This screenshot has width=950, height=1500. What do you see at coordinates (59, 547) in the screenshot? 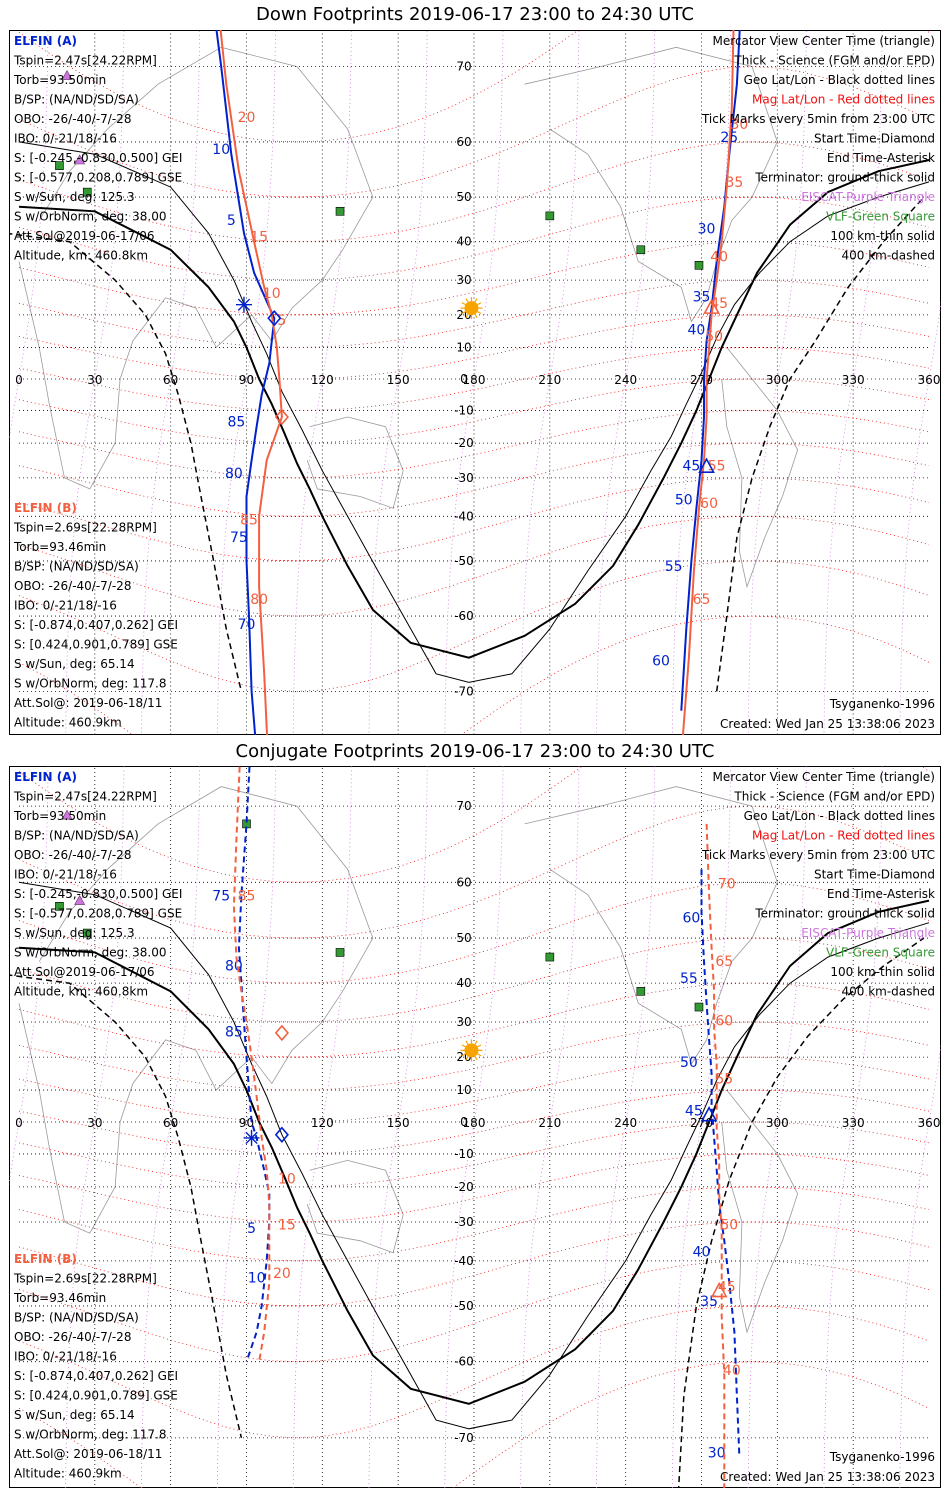
I see `elfin-b-info-line: Torb=93.46min` at bounding box center [59, 547].